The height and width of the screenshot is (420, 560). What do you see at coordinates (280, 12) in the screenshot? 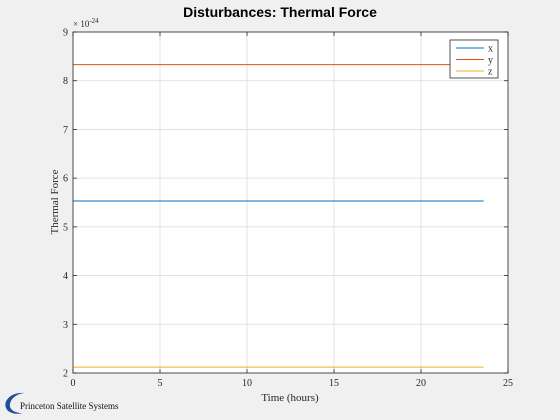
I see `chart-title: Disturbances: Thermal Force` at bounding box center [280, 12].